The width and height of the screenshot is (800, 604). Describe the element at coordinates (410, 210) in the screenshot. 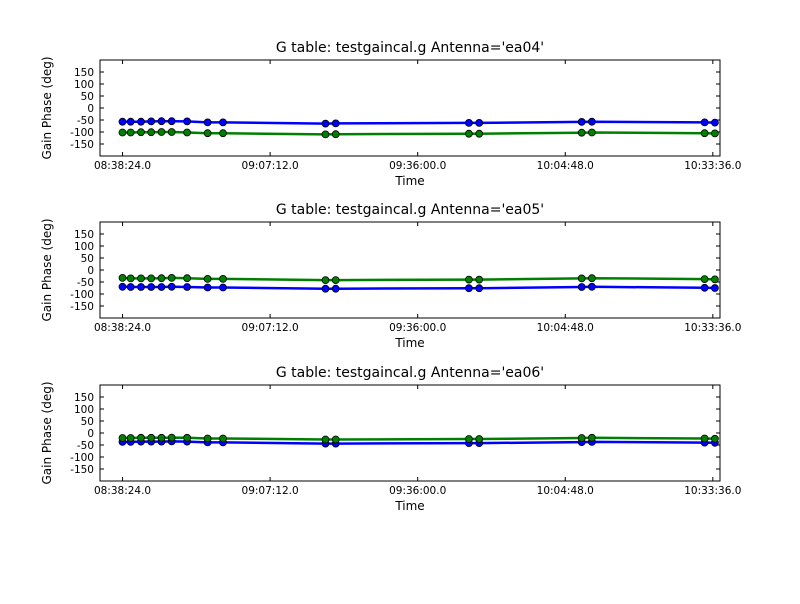

I see `chart-title: G table: testgaincal.g Antenna='ea05'` at that location.